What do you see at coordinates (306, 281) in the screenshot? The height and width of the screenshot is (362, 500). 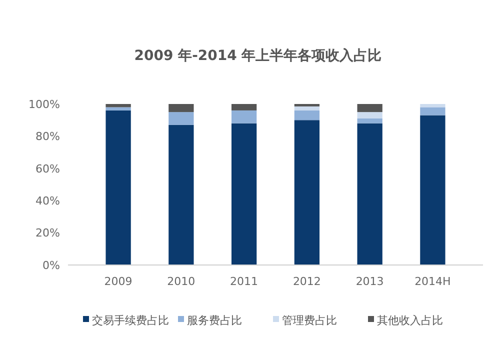 I see `x-tick-label: 2012` at bounding box center [306, 281].